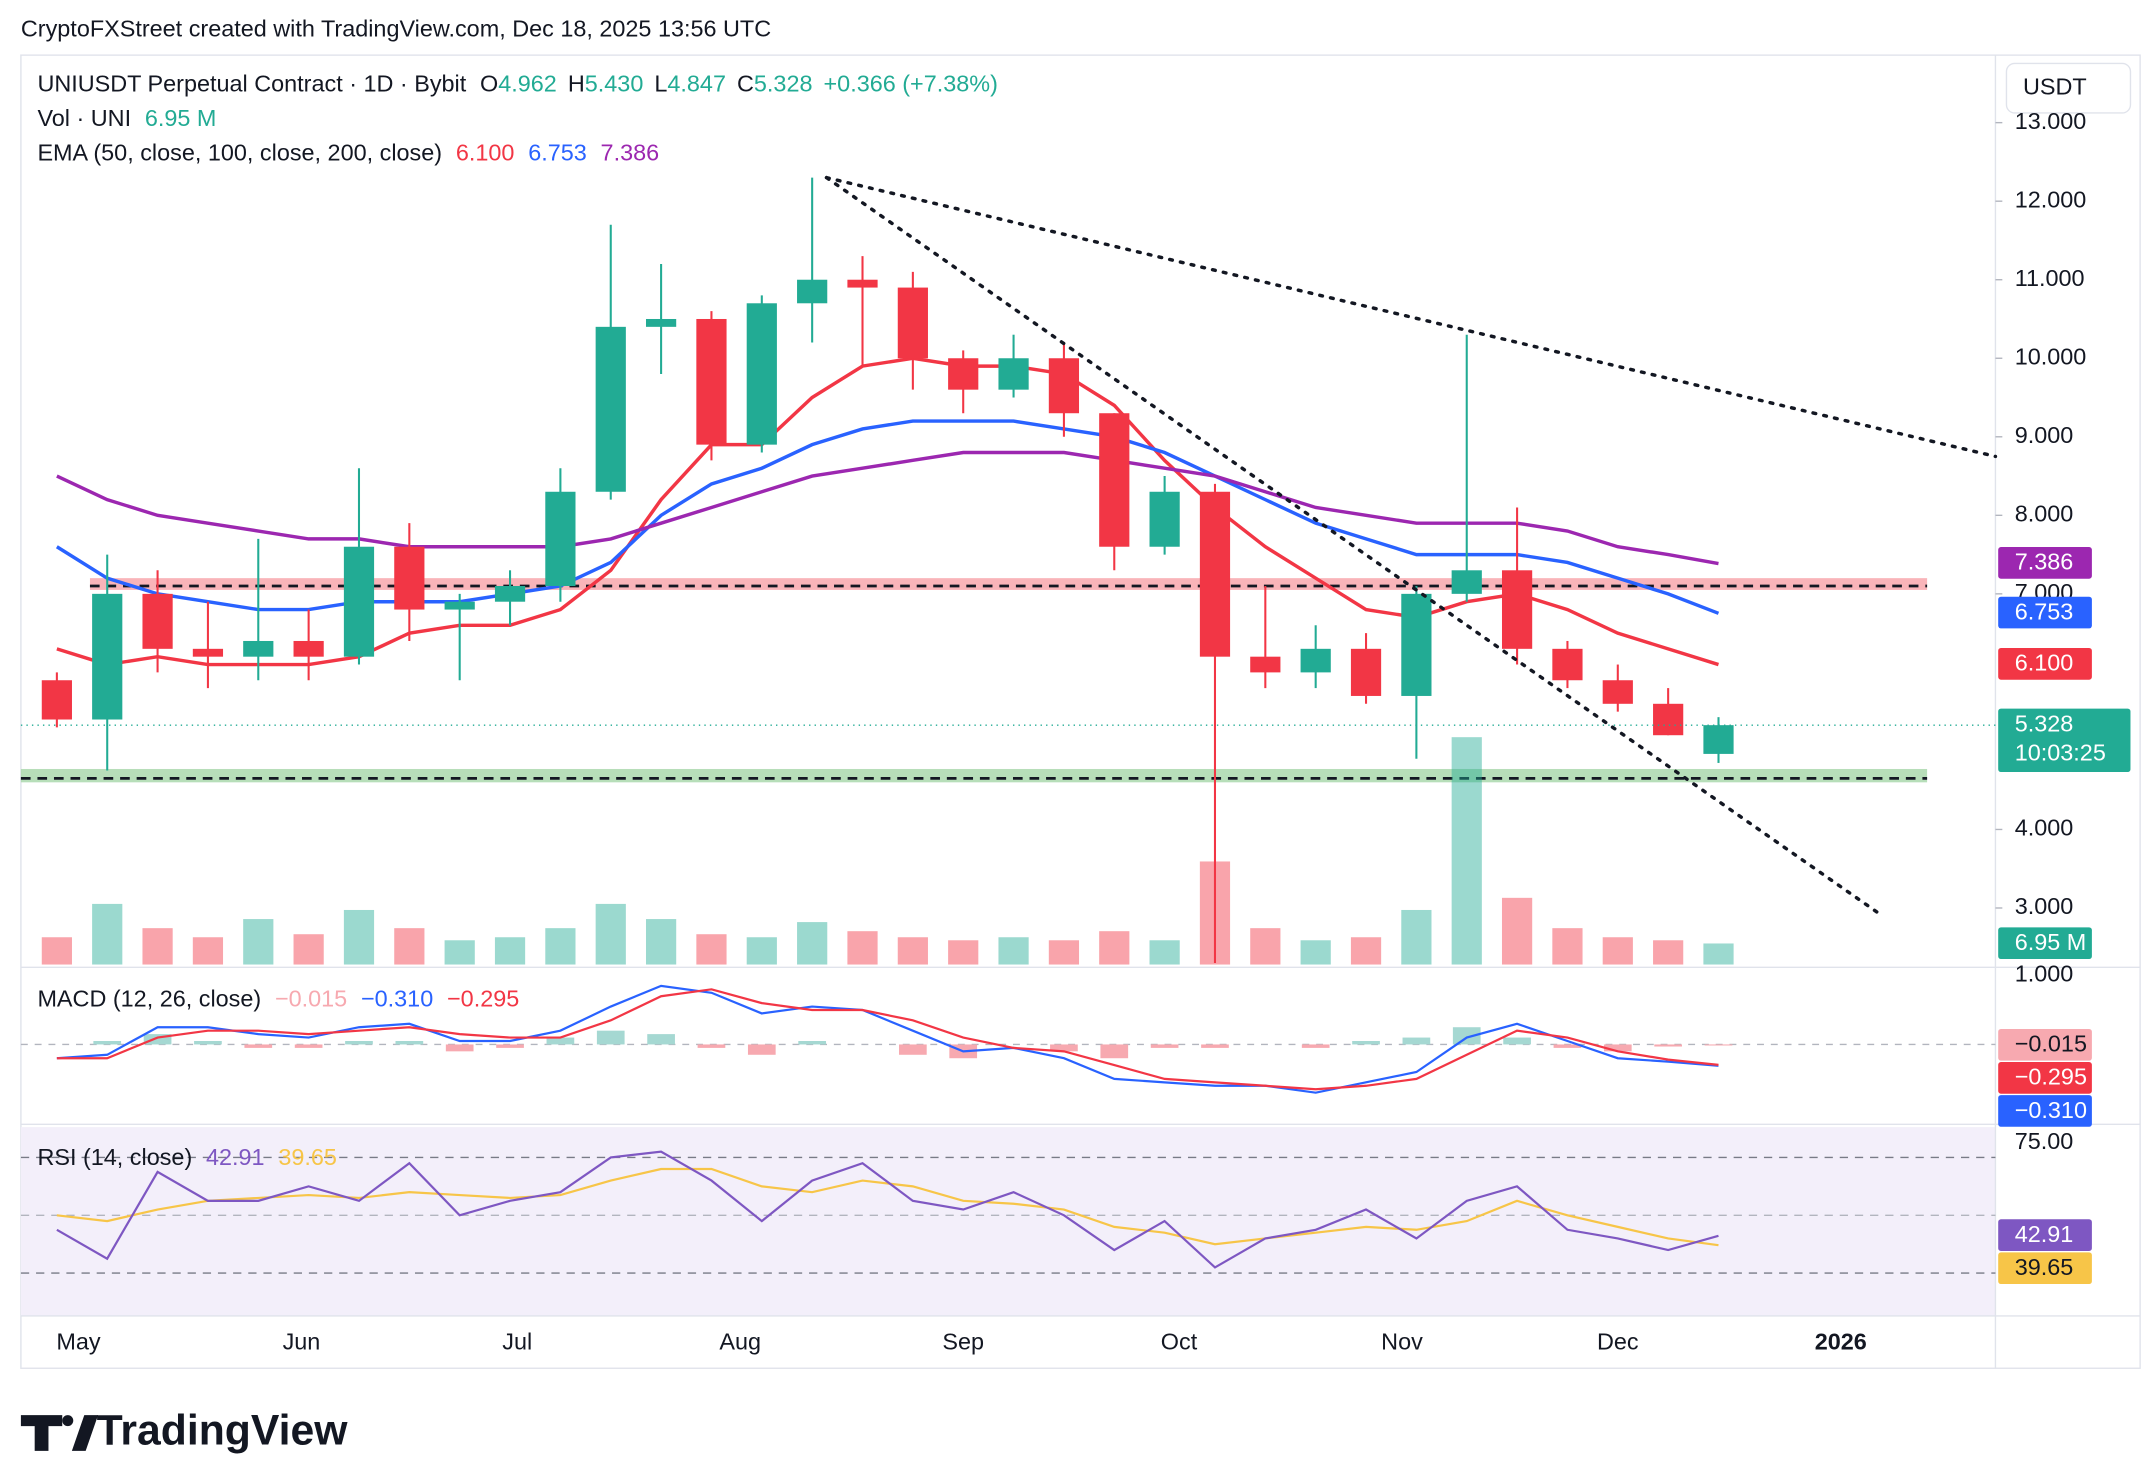 The image size is (2150, 1484). I want to click on legend: Vol · UNI 6.95 M, so click(126, 118).